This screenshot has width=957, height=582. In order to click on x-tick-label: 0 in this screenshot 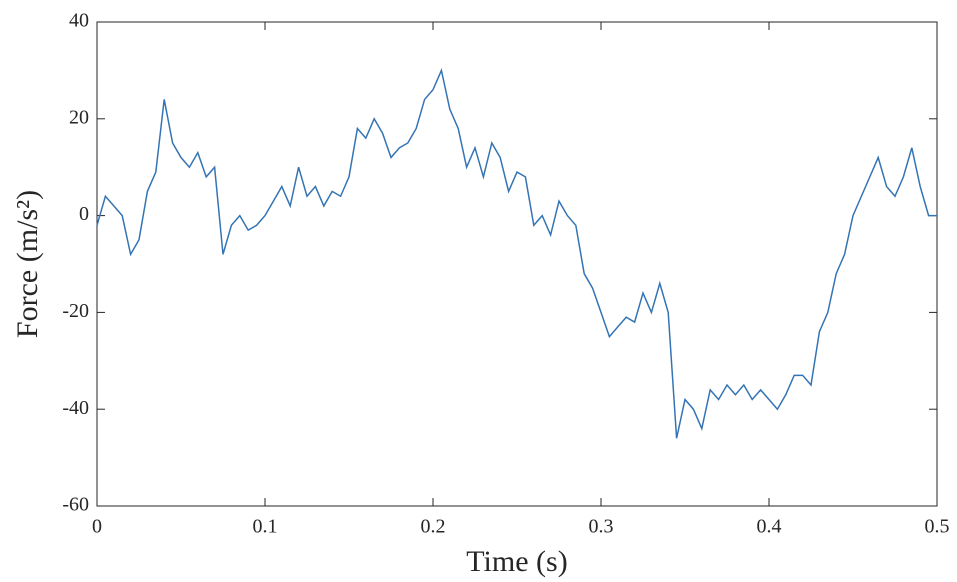, I will do `click(97, 527)`.